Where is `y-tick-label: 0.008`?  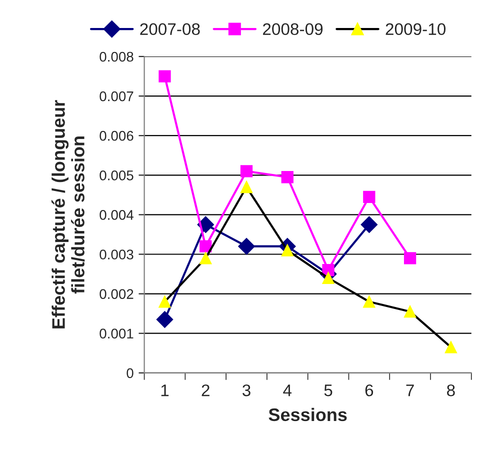
y-tick-label: 0.008 is located at coordinates (117, 57).